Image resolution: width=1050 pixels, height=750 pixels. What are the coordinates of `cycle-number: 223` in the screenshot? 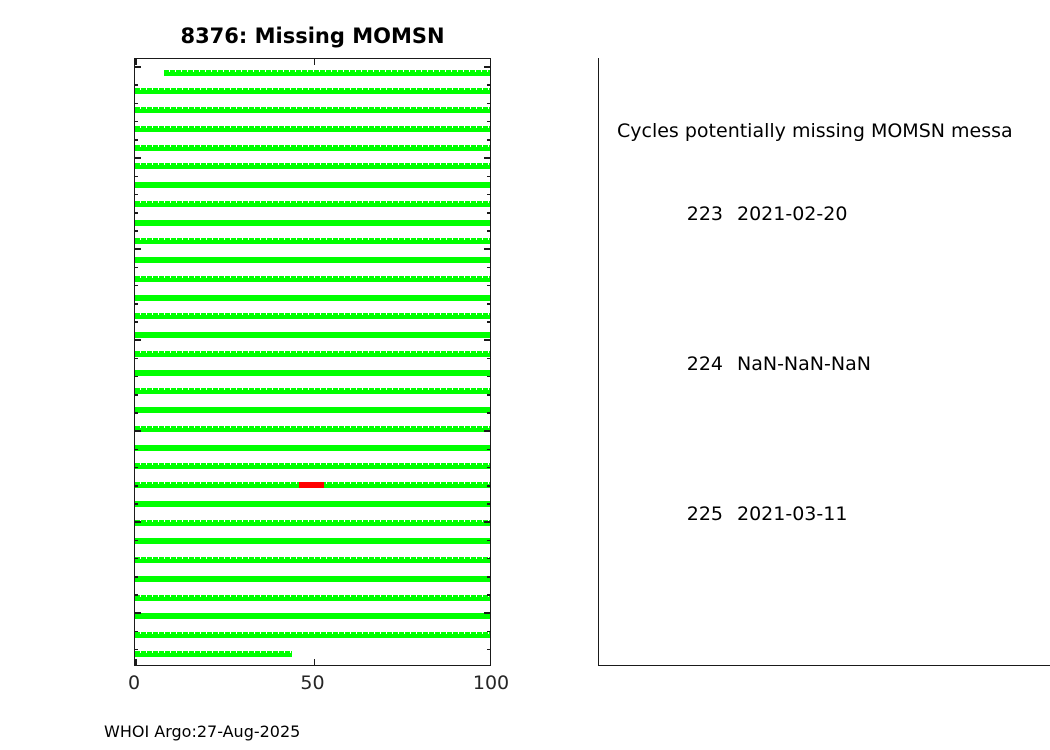 It's located at (704, 214).